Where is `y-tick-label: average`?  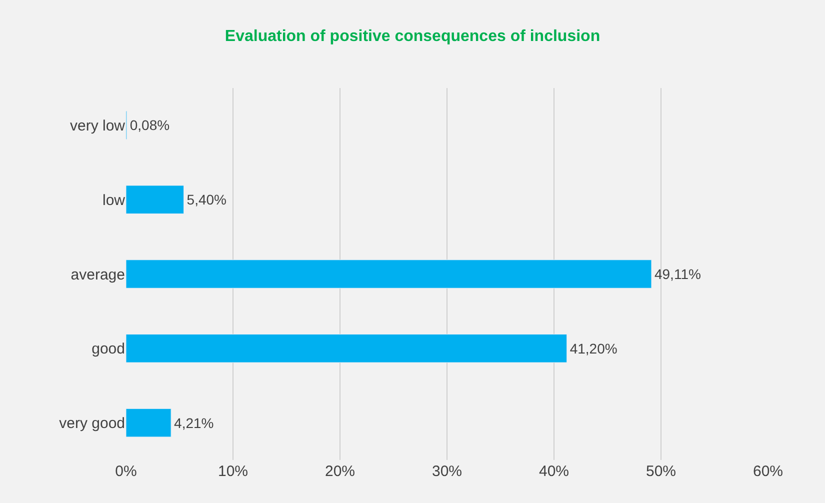 y-tick-label: average is located at coordinates (97, 275).